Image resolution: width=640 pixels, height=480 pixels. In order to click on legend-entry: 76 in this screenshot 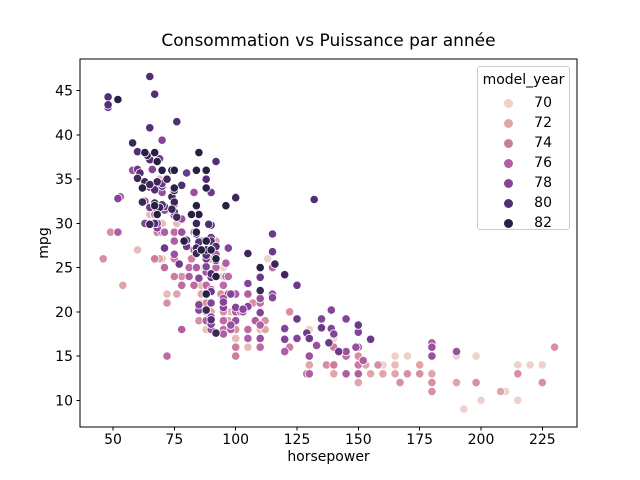, I will do `click(523, 163)`.